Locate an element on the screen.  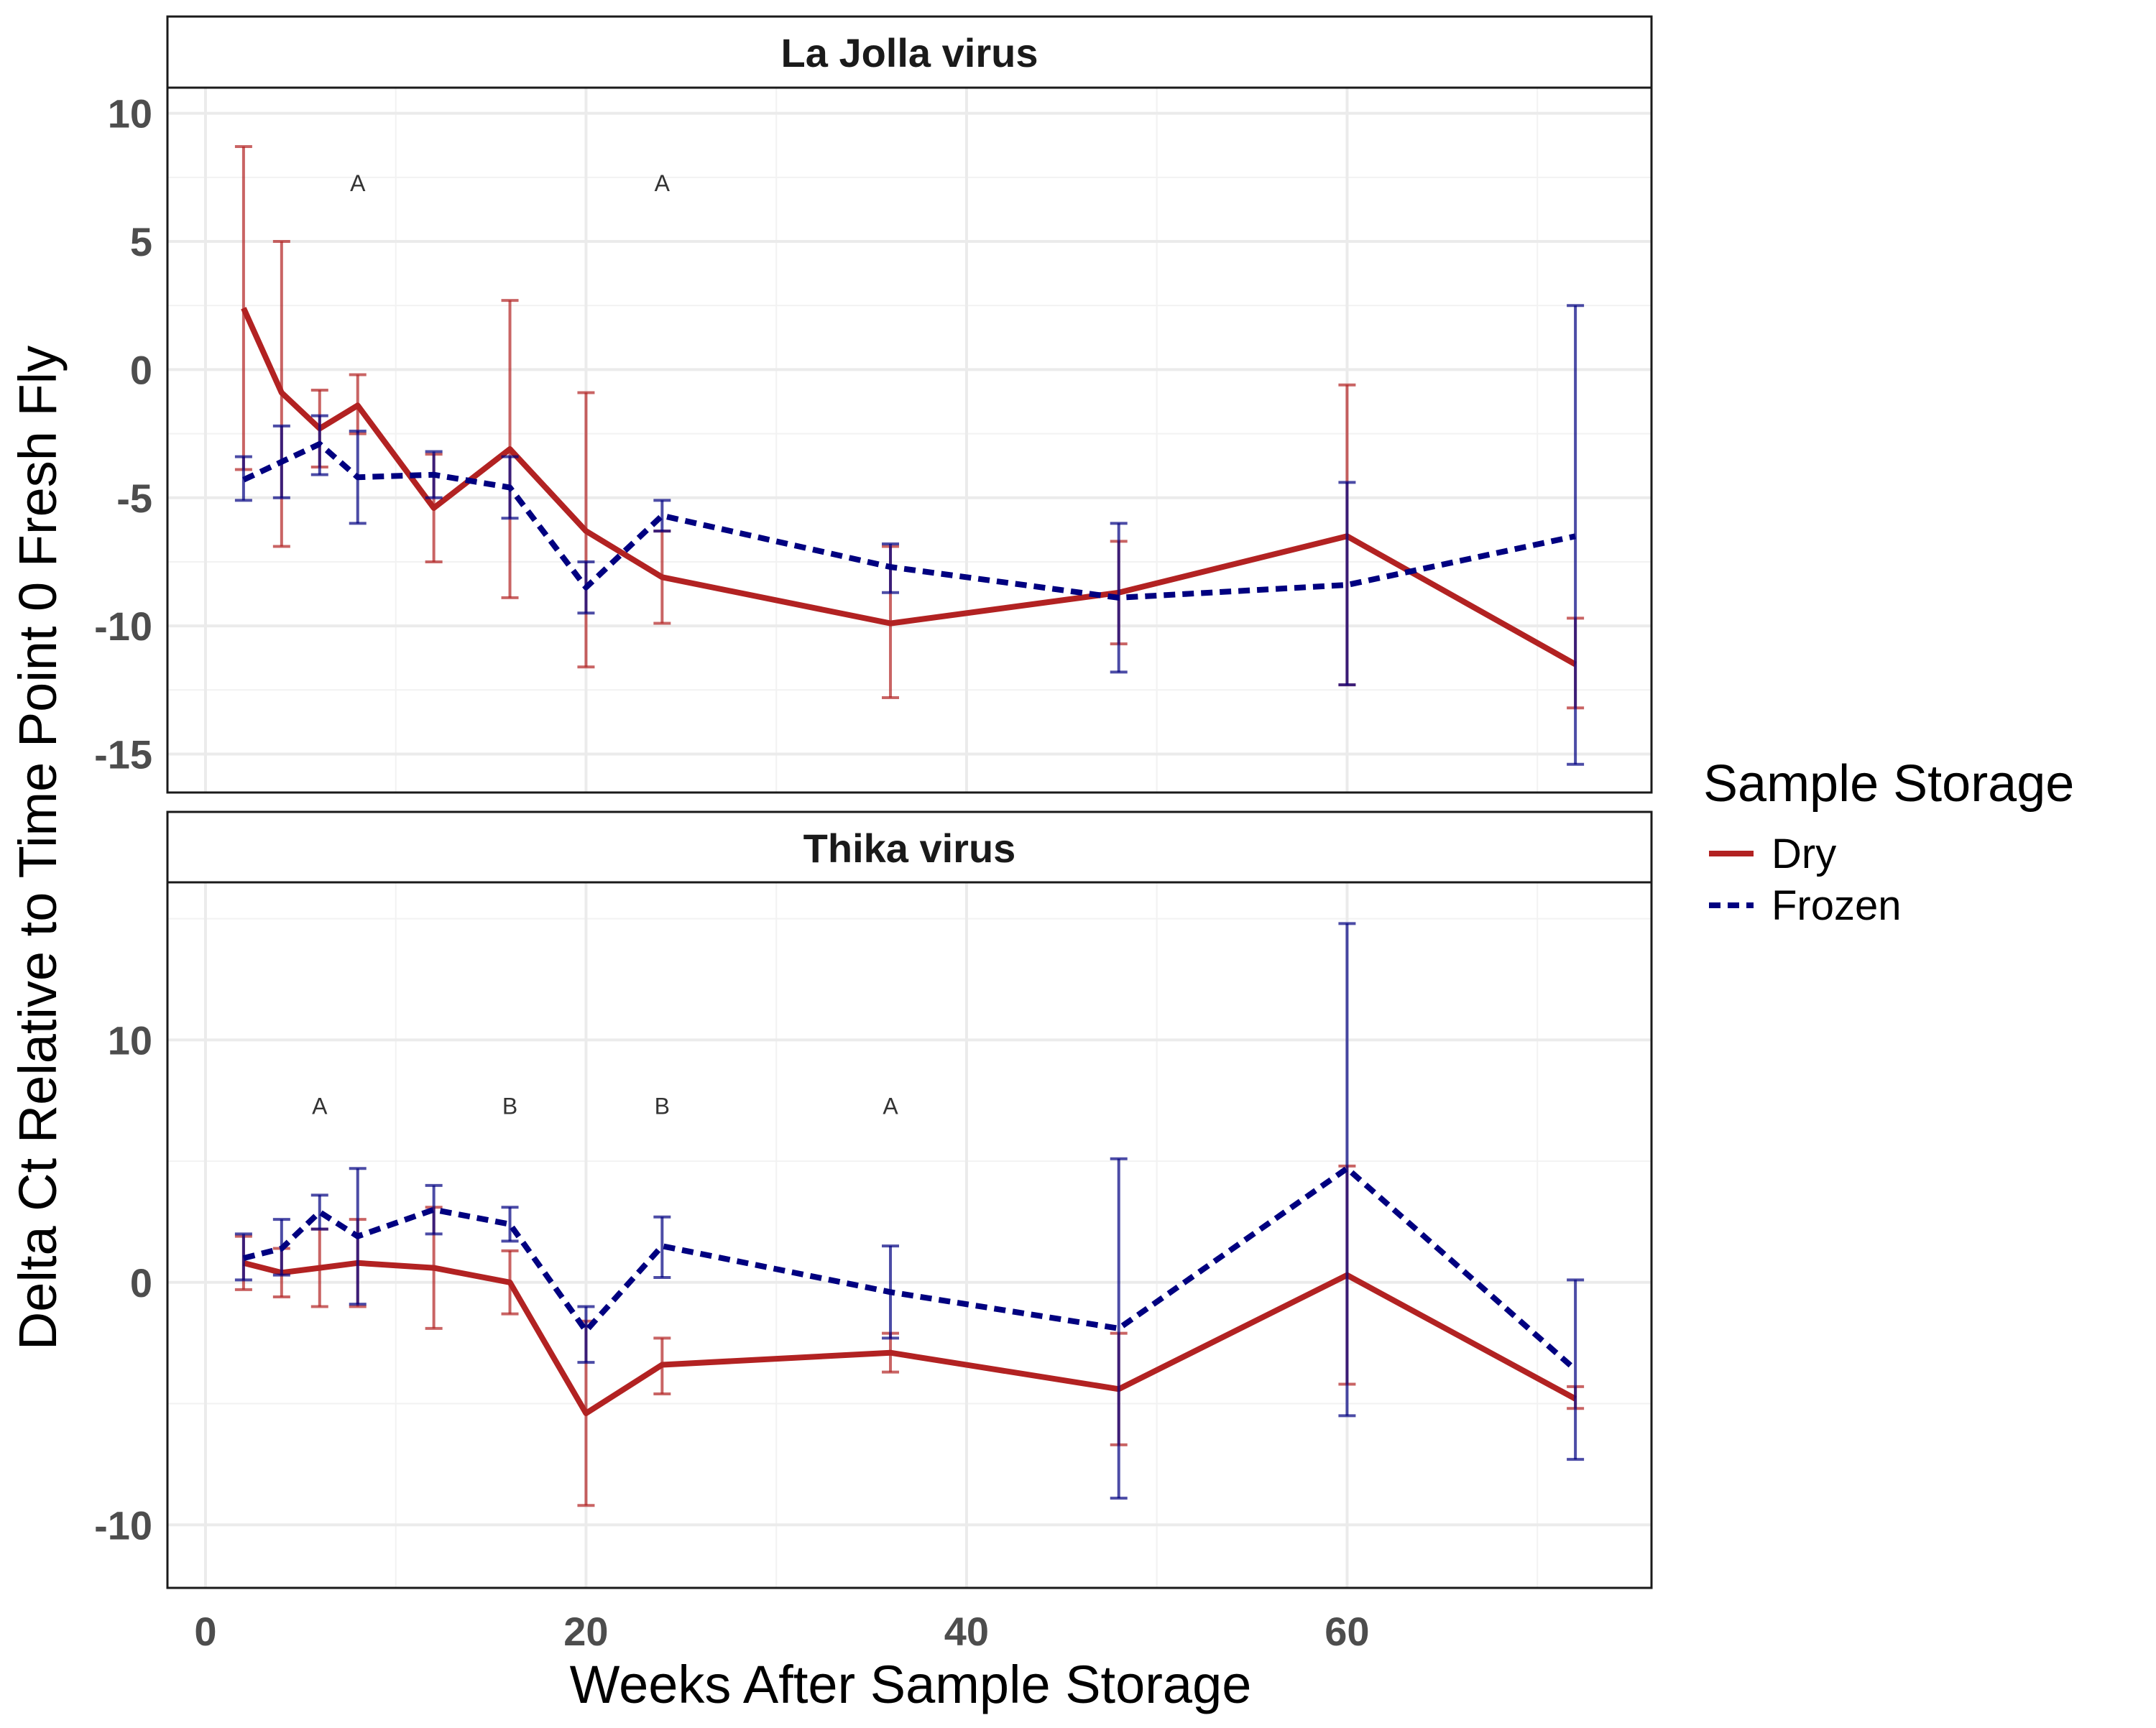
legend-label: Dry is located at coordinates (1804, 854).